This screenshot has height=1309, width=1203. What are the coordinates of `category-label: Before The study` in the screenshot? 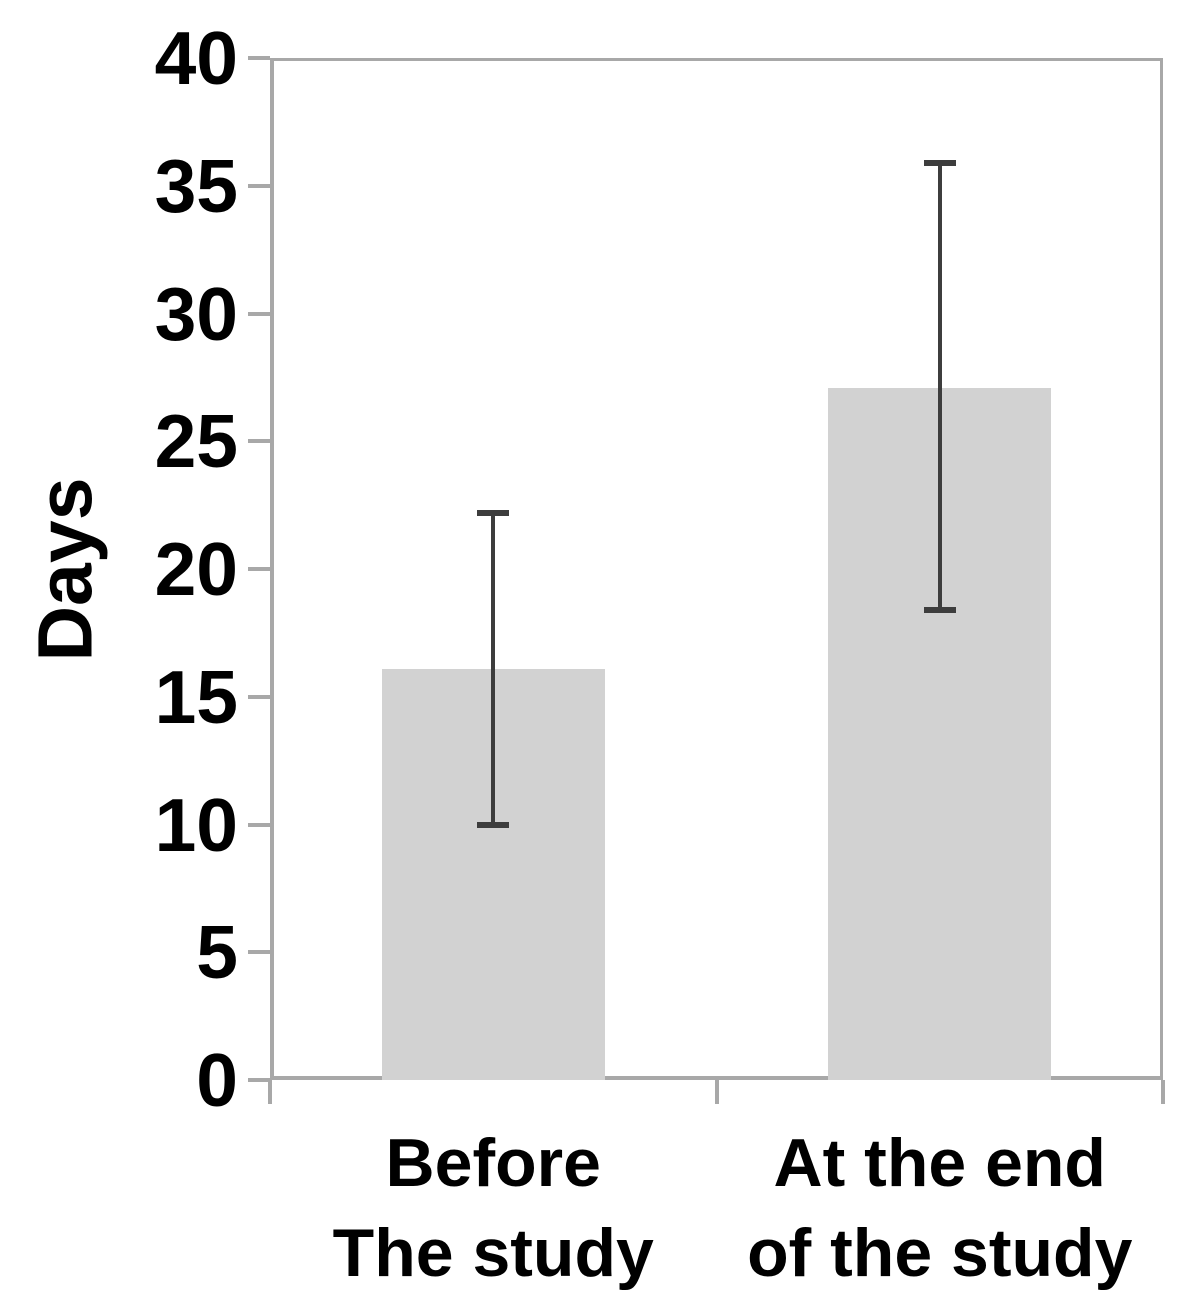 It's located at (493, 1208).